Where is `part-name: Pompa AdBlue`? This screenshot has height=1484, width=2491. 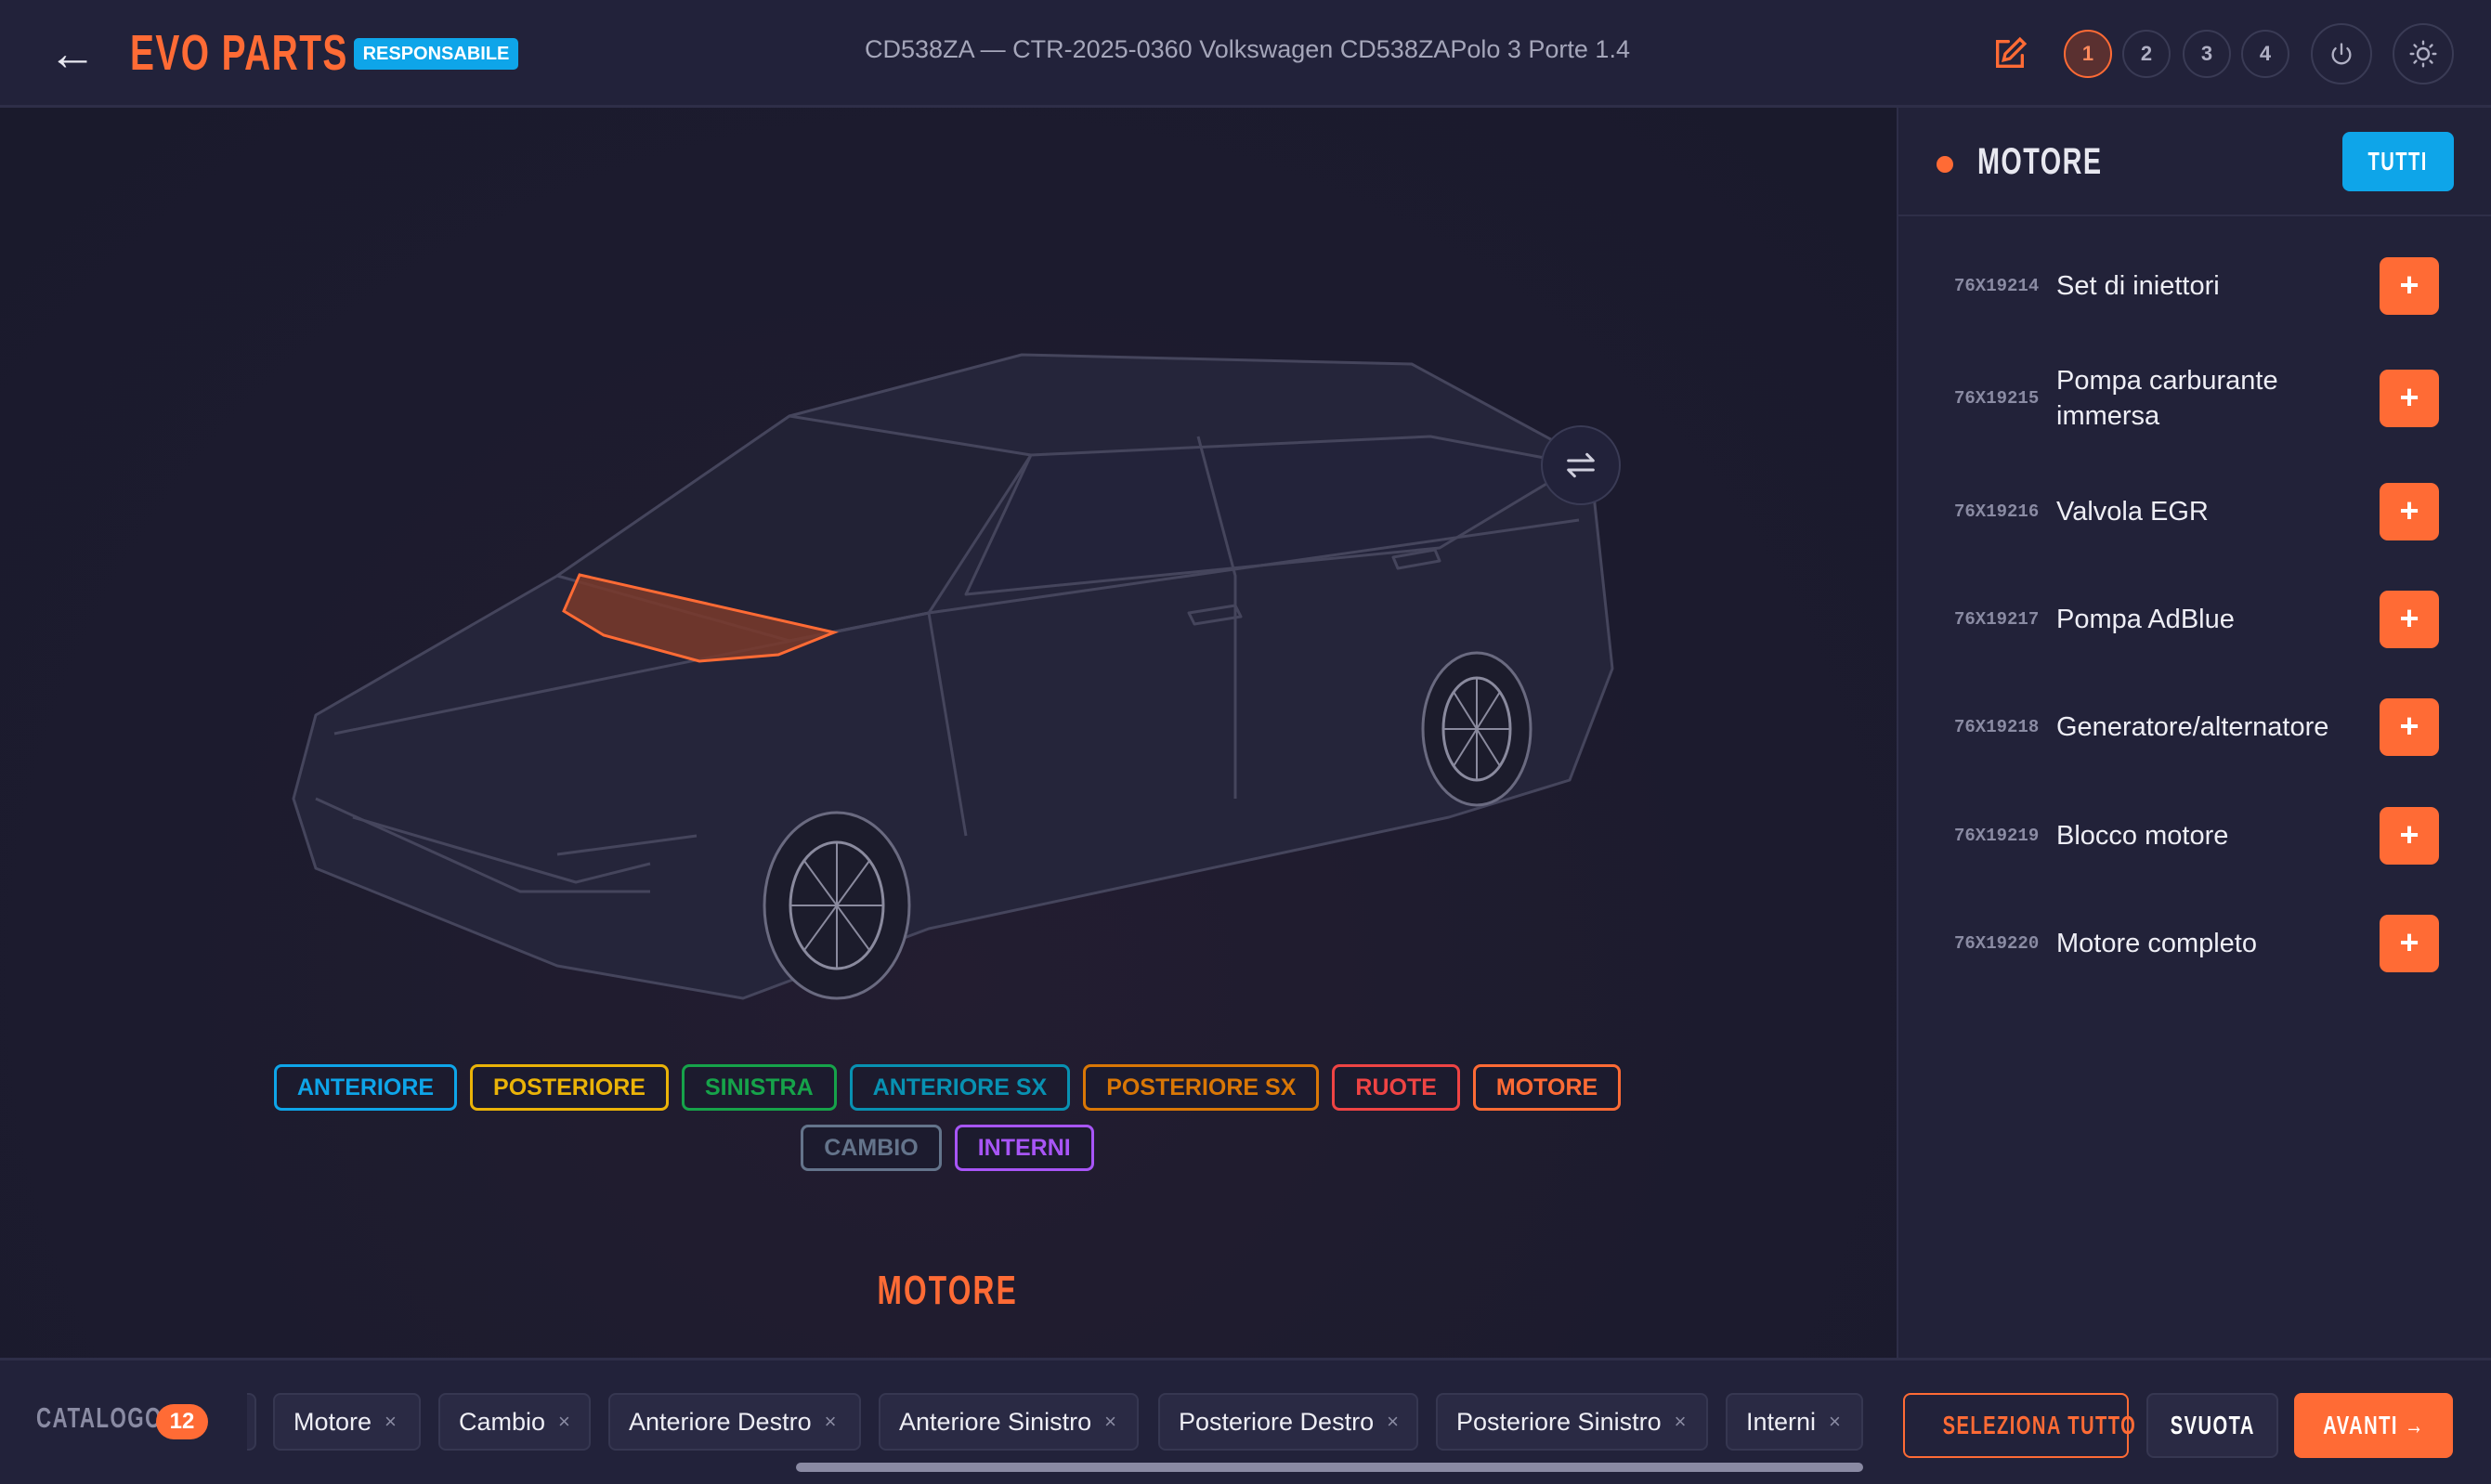
part-name: Pompa AdBlue is located at coordinates (2145, 619).